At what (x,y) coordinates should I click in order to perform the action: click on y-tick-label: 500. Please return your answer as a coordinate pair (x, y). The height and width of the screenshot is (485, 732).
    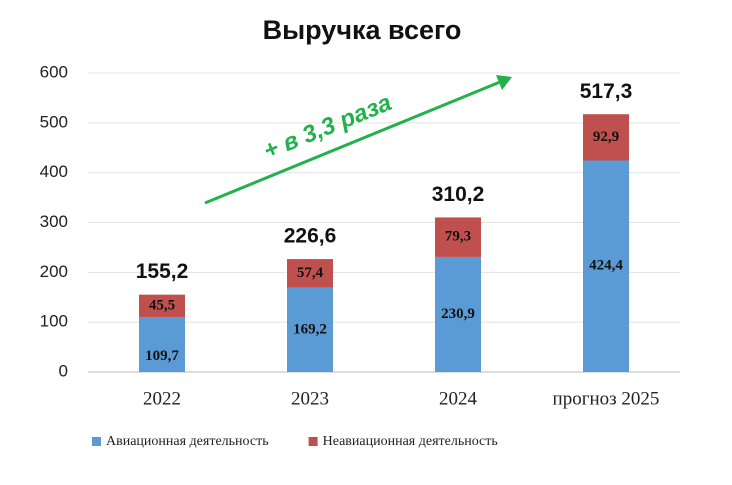
    Looking at the image, I should click on (54, 121).